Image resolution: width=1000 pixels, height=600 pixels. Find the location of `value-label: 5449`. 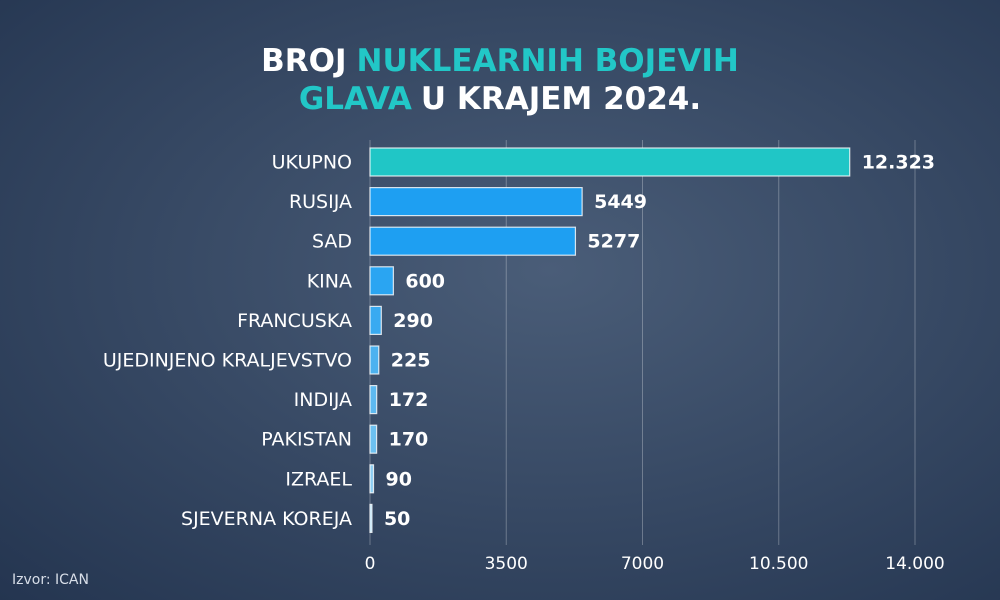

value-label: 5449 is located at coordinates (620, 202).